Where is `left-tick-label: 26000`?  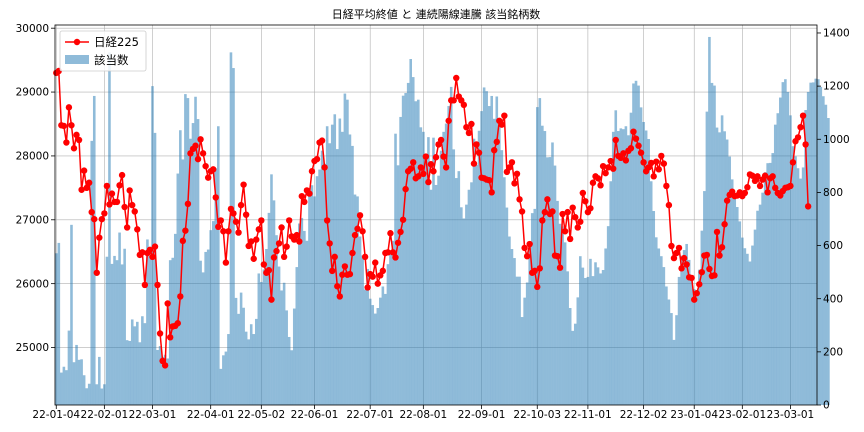
left-tick-label: 26000 is located at coordinates (32, 284).